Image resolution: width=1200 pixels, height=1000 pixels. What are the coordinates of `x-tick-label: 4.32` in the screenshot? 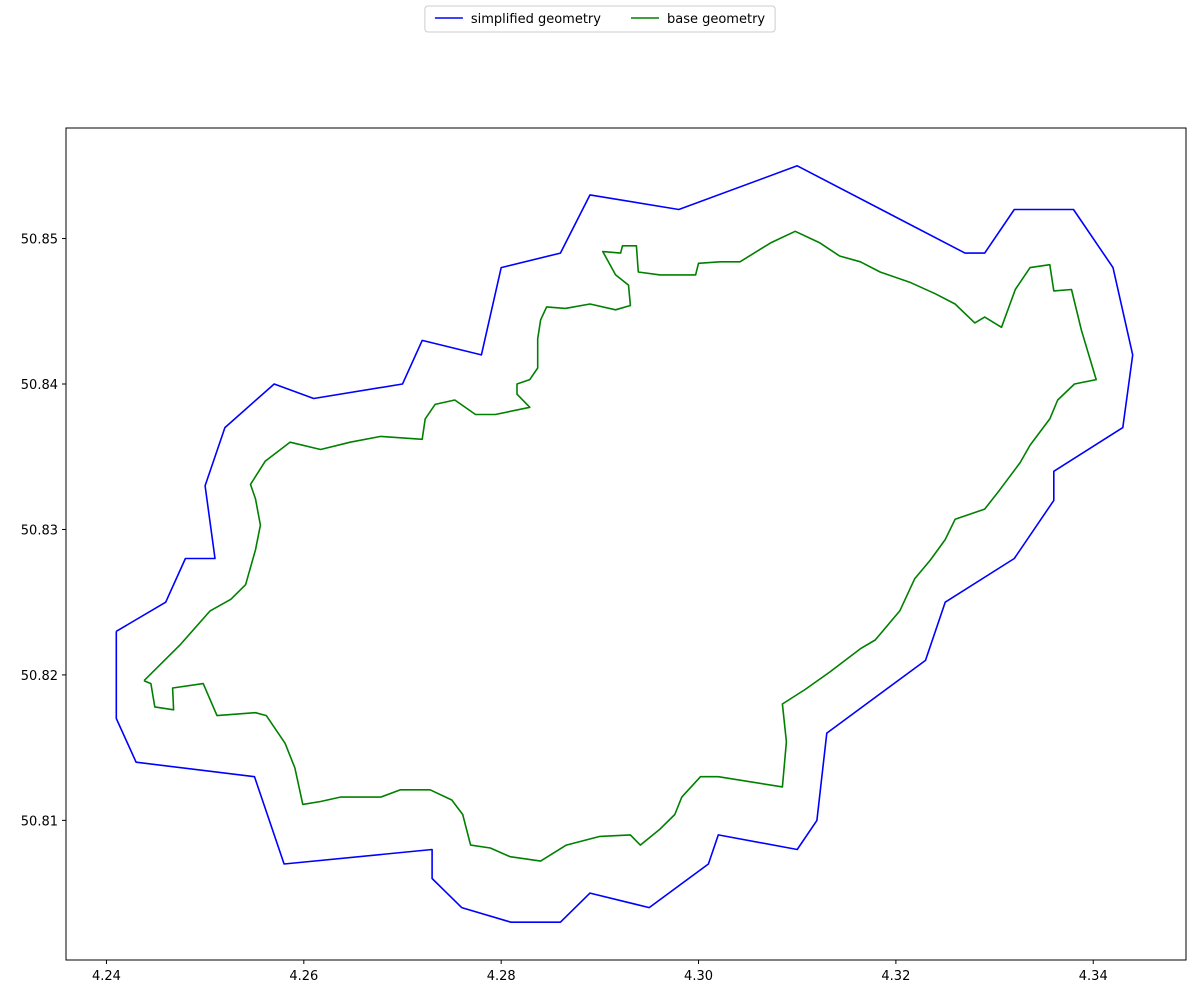 It's located at (895, 976).